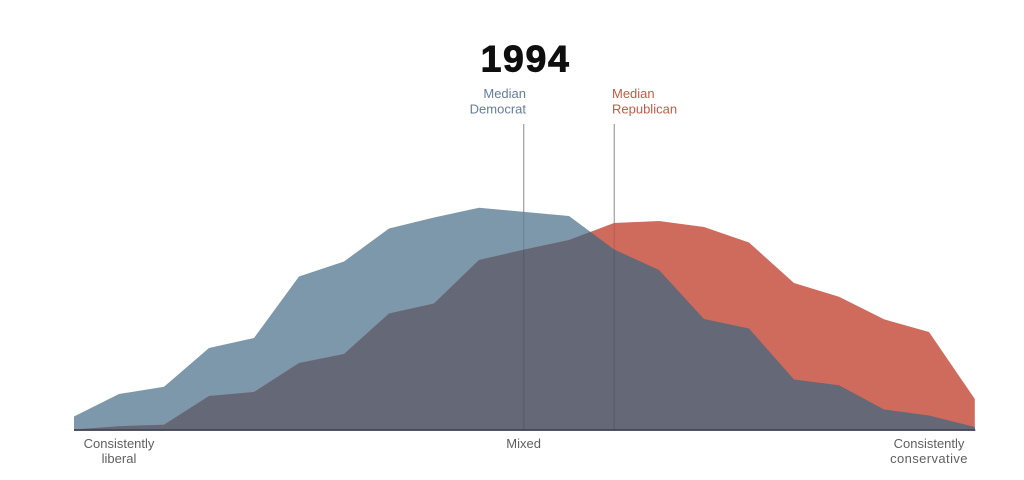 The width and height of the screenshot is (1024, 480). What do you see at coordinates (119, 458) in the screenshot?
I see `svg-text: liberal` at bounding box center [119, 458].